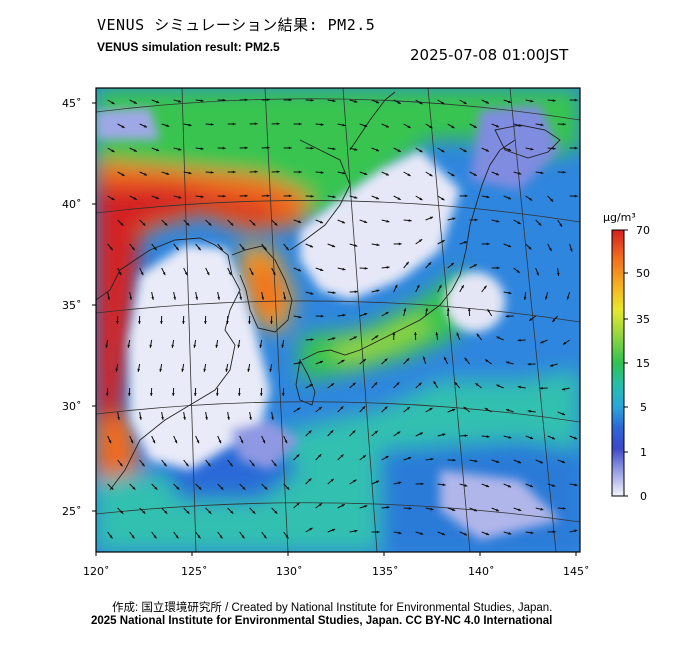 This screenshot has width=700, height=649. What do you see at coordinates (489, 55) in the screenshot?
I see `forecast-timestamp: 2025-07-08 01:00JST` at bounding box center [489, 55].